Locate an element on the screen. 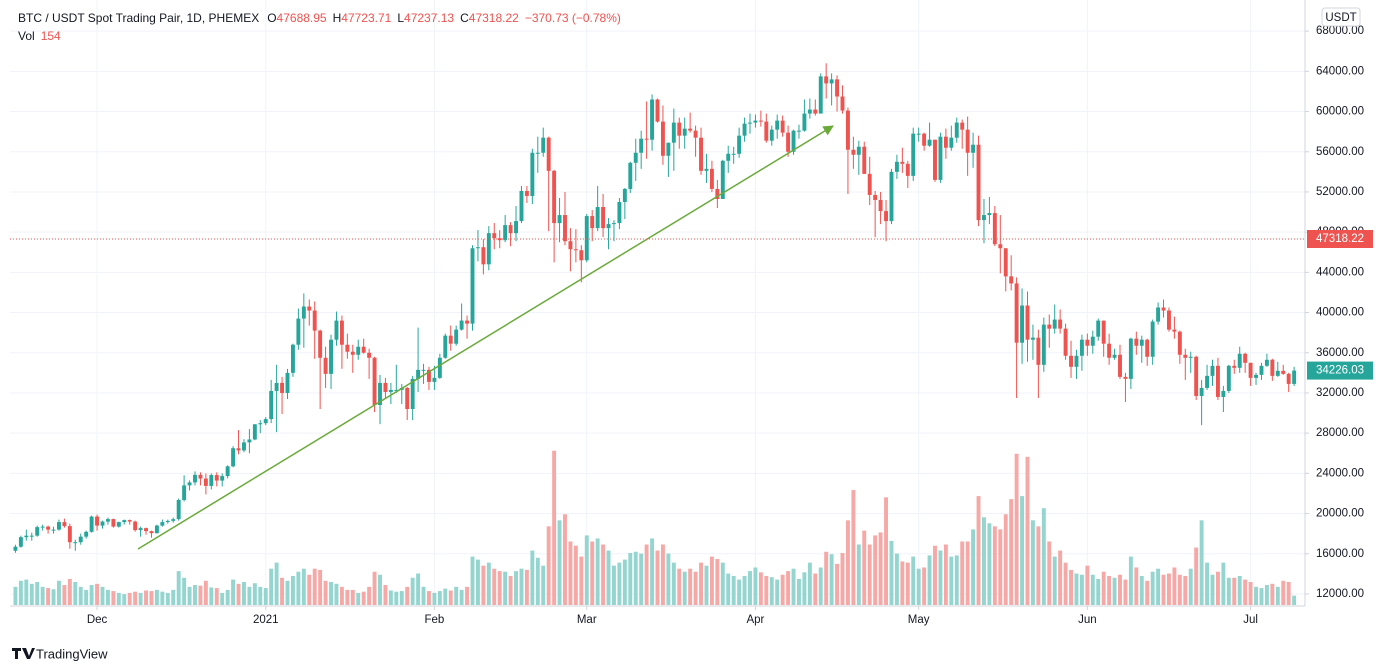  currency-box is located at coordinates (1341, 17).